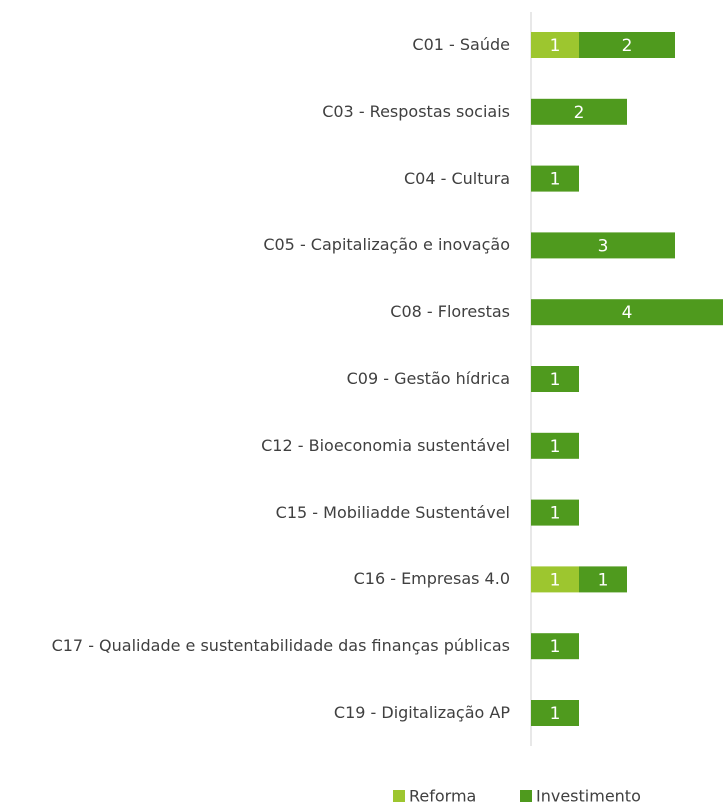 This screenshot has height=805, width=724. I want to click on data-label: 4, so click(627, 313).